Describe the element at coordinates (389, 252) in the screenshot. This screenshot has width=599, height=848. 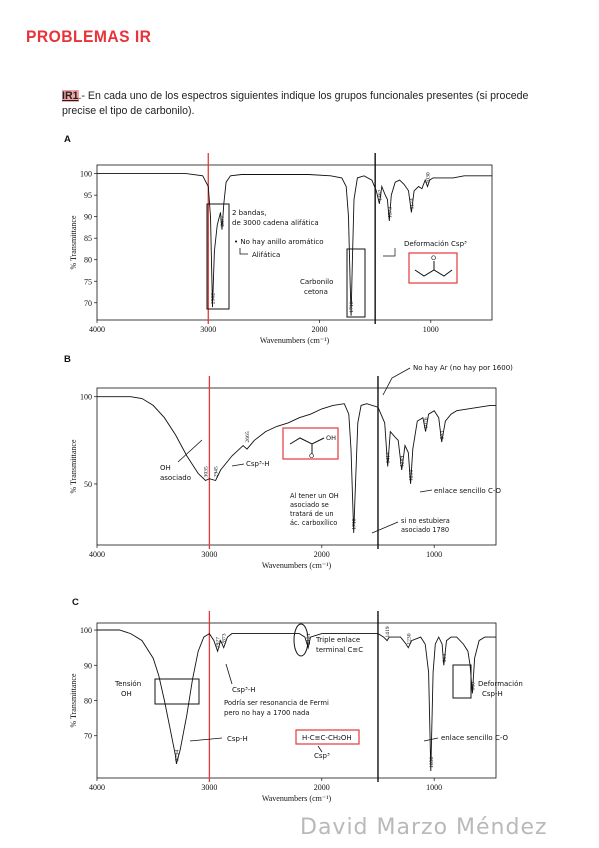
I see `arrow-deformation` at that location.